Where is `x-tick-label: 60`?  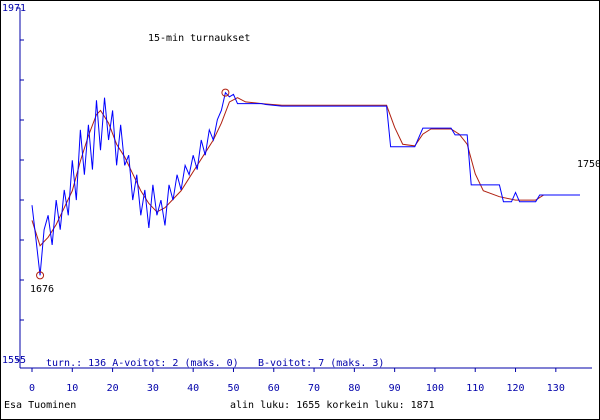
x-tick-label: 60 is located at coordinates (274, 388).